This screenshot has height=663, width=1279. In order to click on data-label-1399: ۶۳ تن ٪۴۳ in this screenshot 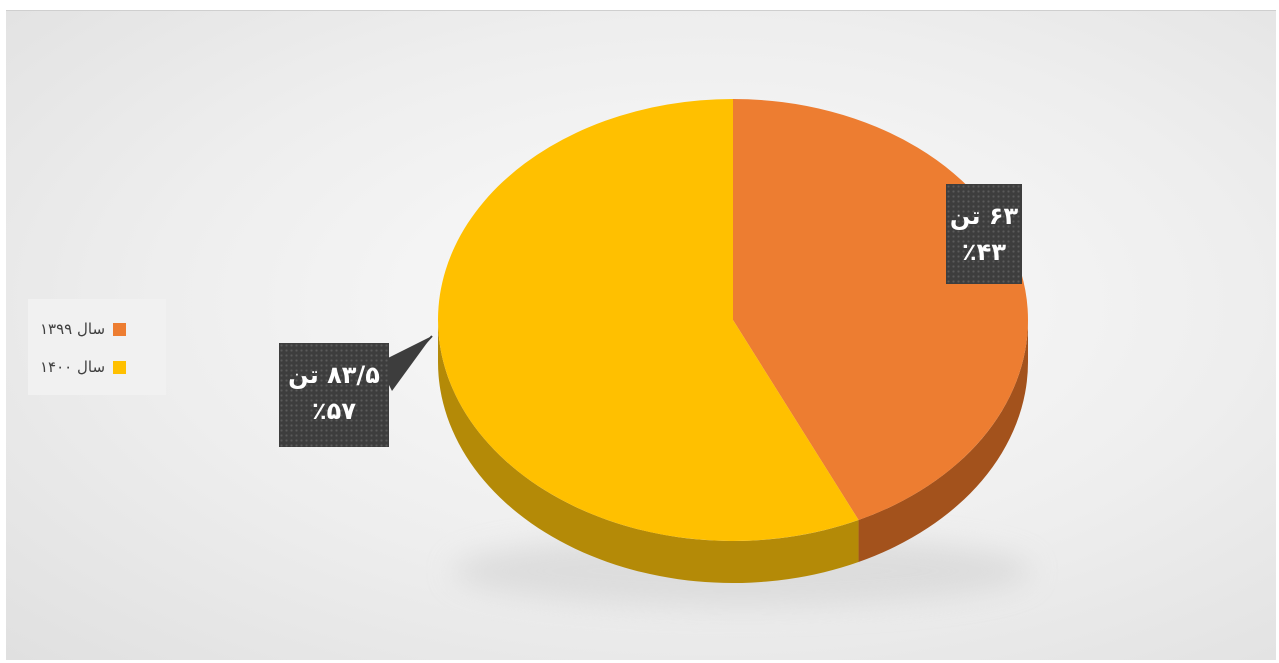, I will do `click(984, 234)`.